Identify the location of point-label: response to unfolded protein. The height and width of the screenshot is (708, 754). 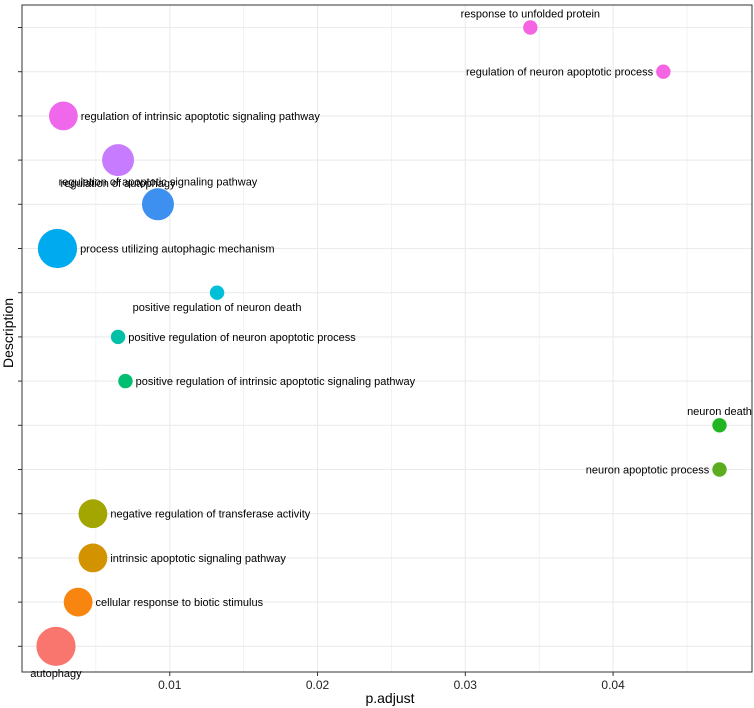
(530, 14).